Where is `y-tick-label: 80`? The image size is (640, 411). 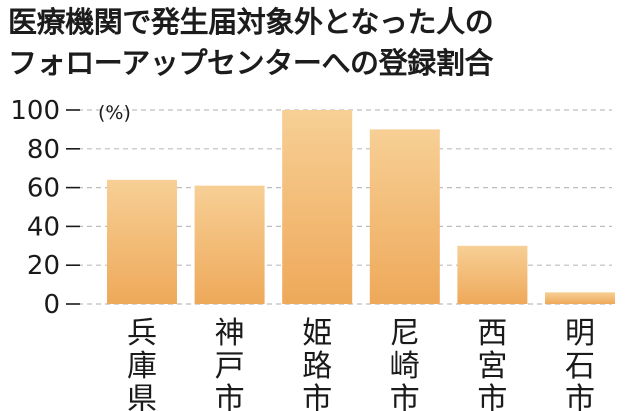
y-tick-label: 80 is located at coordinates (43, 150).